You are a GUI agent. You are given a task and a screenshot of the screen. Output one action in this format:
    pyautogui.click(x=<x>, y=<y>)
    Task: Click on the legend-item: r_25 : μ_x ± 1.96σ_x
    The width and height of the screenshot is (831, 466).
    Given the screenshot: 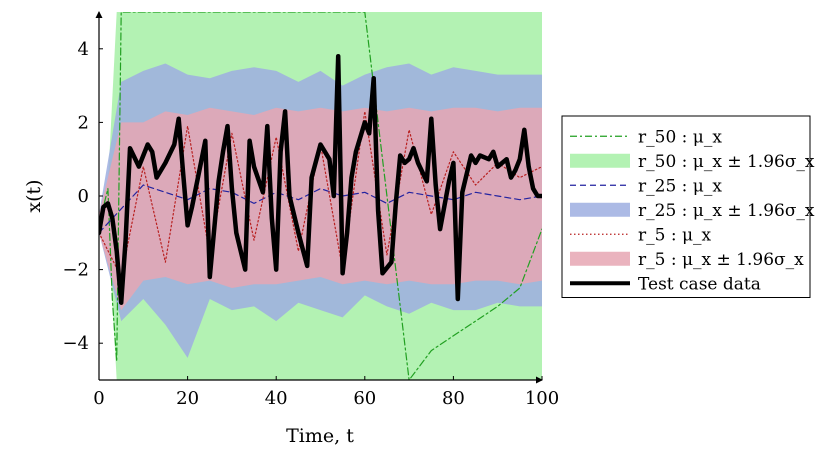 What is the action you would take?
    pyautogui.click(x=692, y=211)
    